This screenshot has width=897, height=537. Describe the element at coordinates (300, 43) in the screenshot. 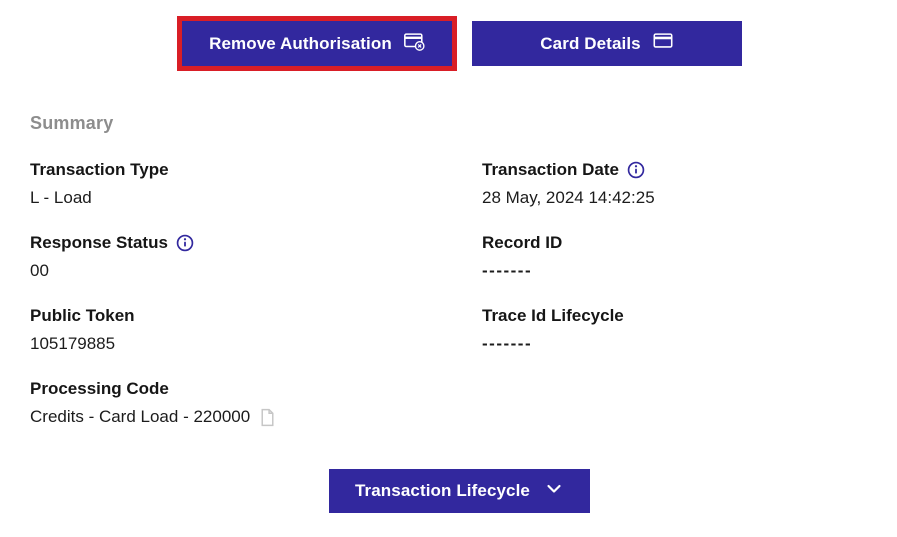

I see `remove-authorisation-label: Remove Authorisation` at that location.